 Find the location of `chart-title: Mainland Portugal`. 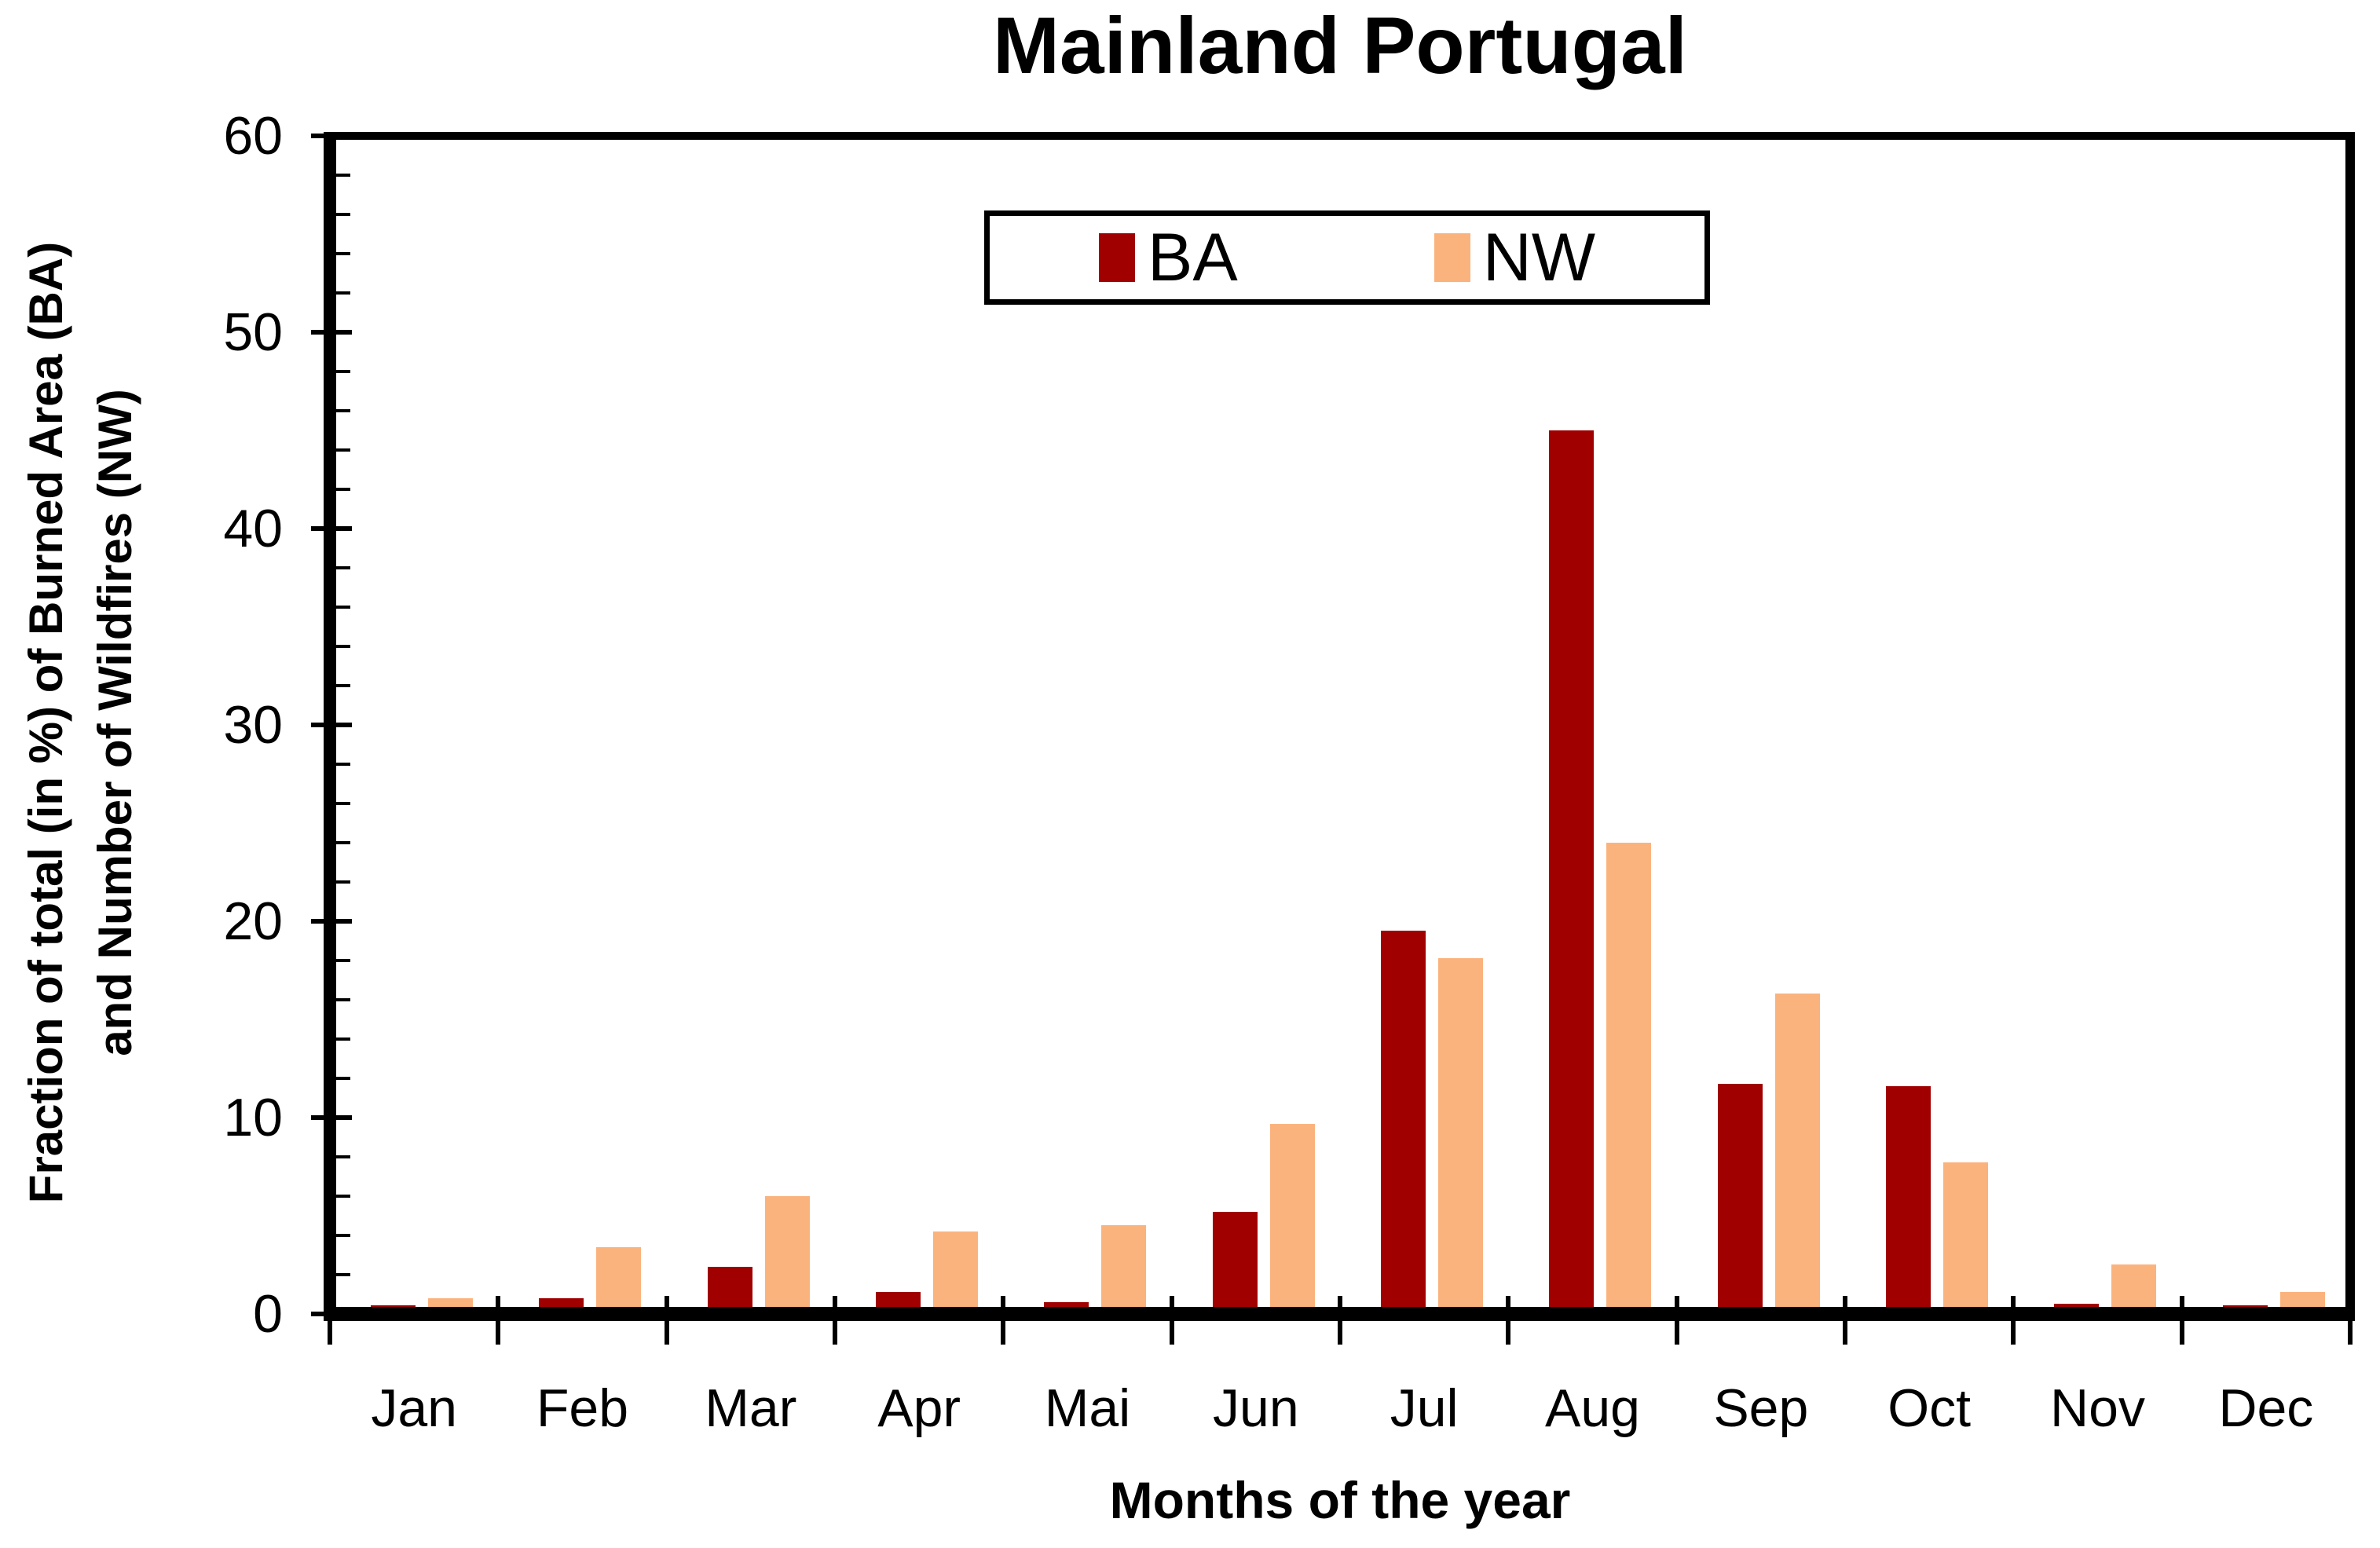

chart-title: Mainland Portugal is located at coordinates (1340, 45).